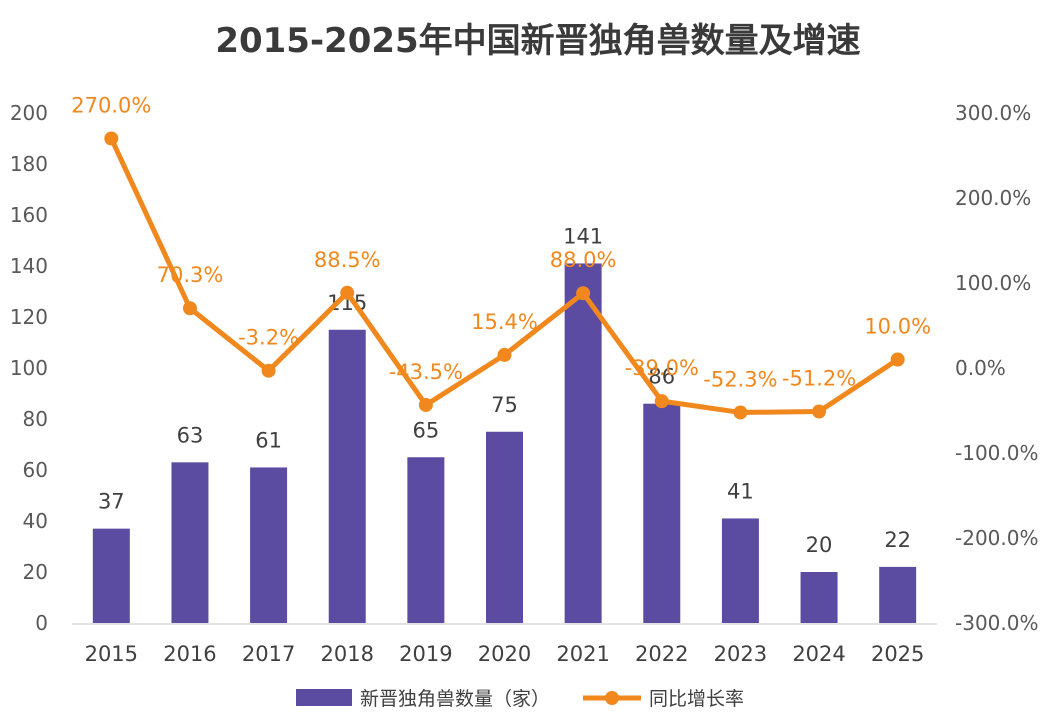  Describe the element at coordinates (455, 699) in the screenshot. I see `legend-bar-label: 新晋独角兽数量（家）` at that location.